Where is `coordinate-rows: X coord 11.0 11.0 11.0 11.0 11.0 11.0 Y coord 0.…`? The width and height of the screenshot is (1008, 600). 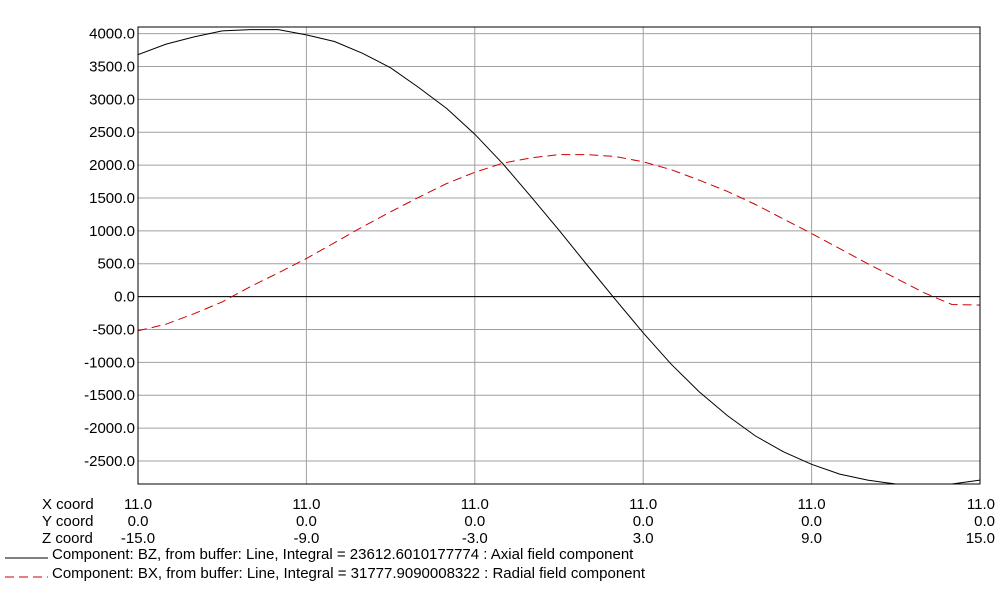 coordinate-rows: X coord 11.0 11.0 11.0 11.0 11.0 11.0 Y coord 0.… is located at coordinates (518, 521).